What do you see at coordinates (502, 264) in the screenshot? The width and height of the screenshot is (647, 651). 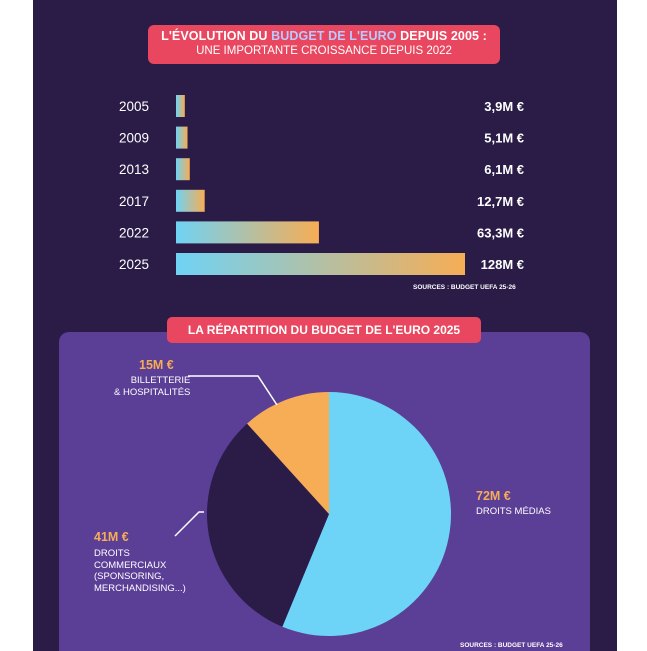 I see `bar-value-label: 128M €` at bounding box center [502, 264].